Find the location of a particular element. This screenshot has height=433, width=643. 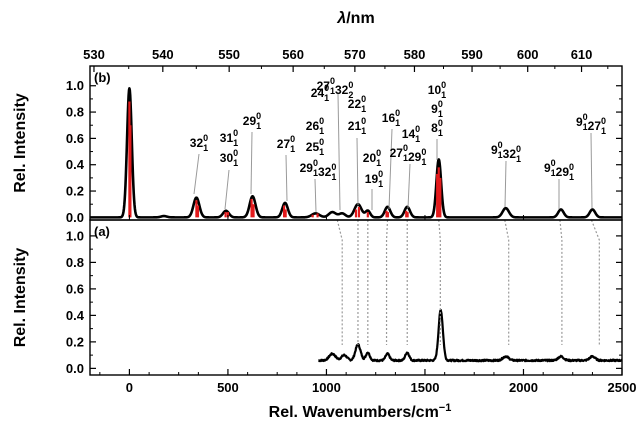

peak-label-mode: 8 is located at coordinates (434, 128).